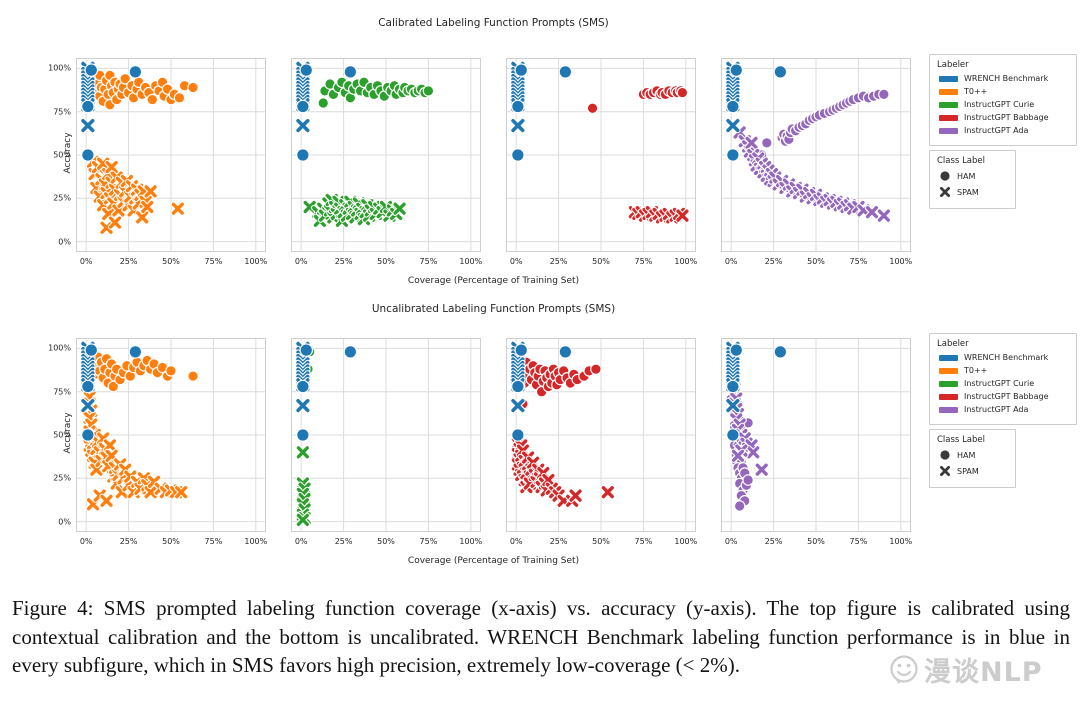  I want to click on scatter-panel-uncalibrated-t0pp: 0% 25% 50% 75% 100% 0% 25% 50% 75% 100%, so click(157, 442).